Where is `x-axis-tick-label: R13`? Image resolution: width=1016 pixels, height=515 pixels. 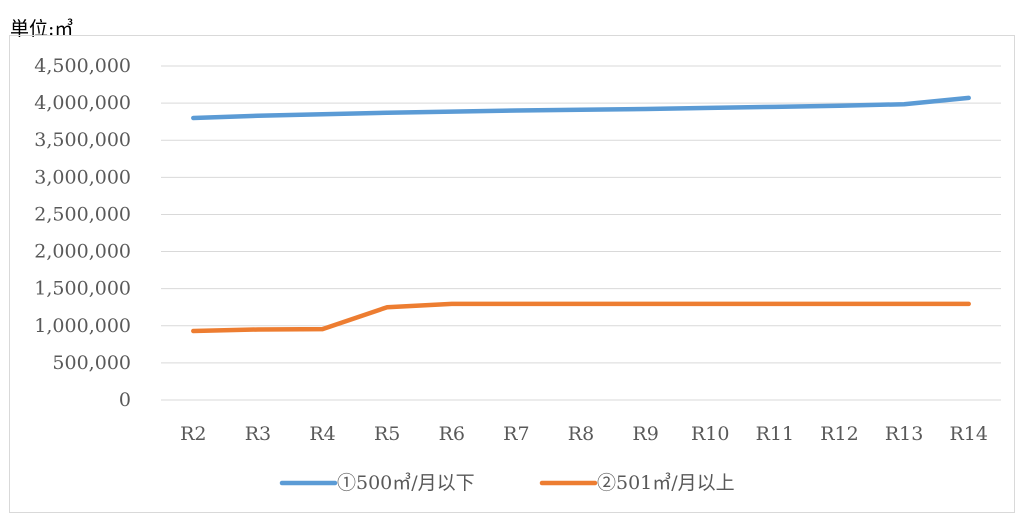 x-axis-tick-label: R13 is located at coordinates (904, 434).